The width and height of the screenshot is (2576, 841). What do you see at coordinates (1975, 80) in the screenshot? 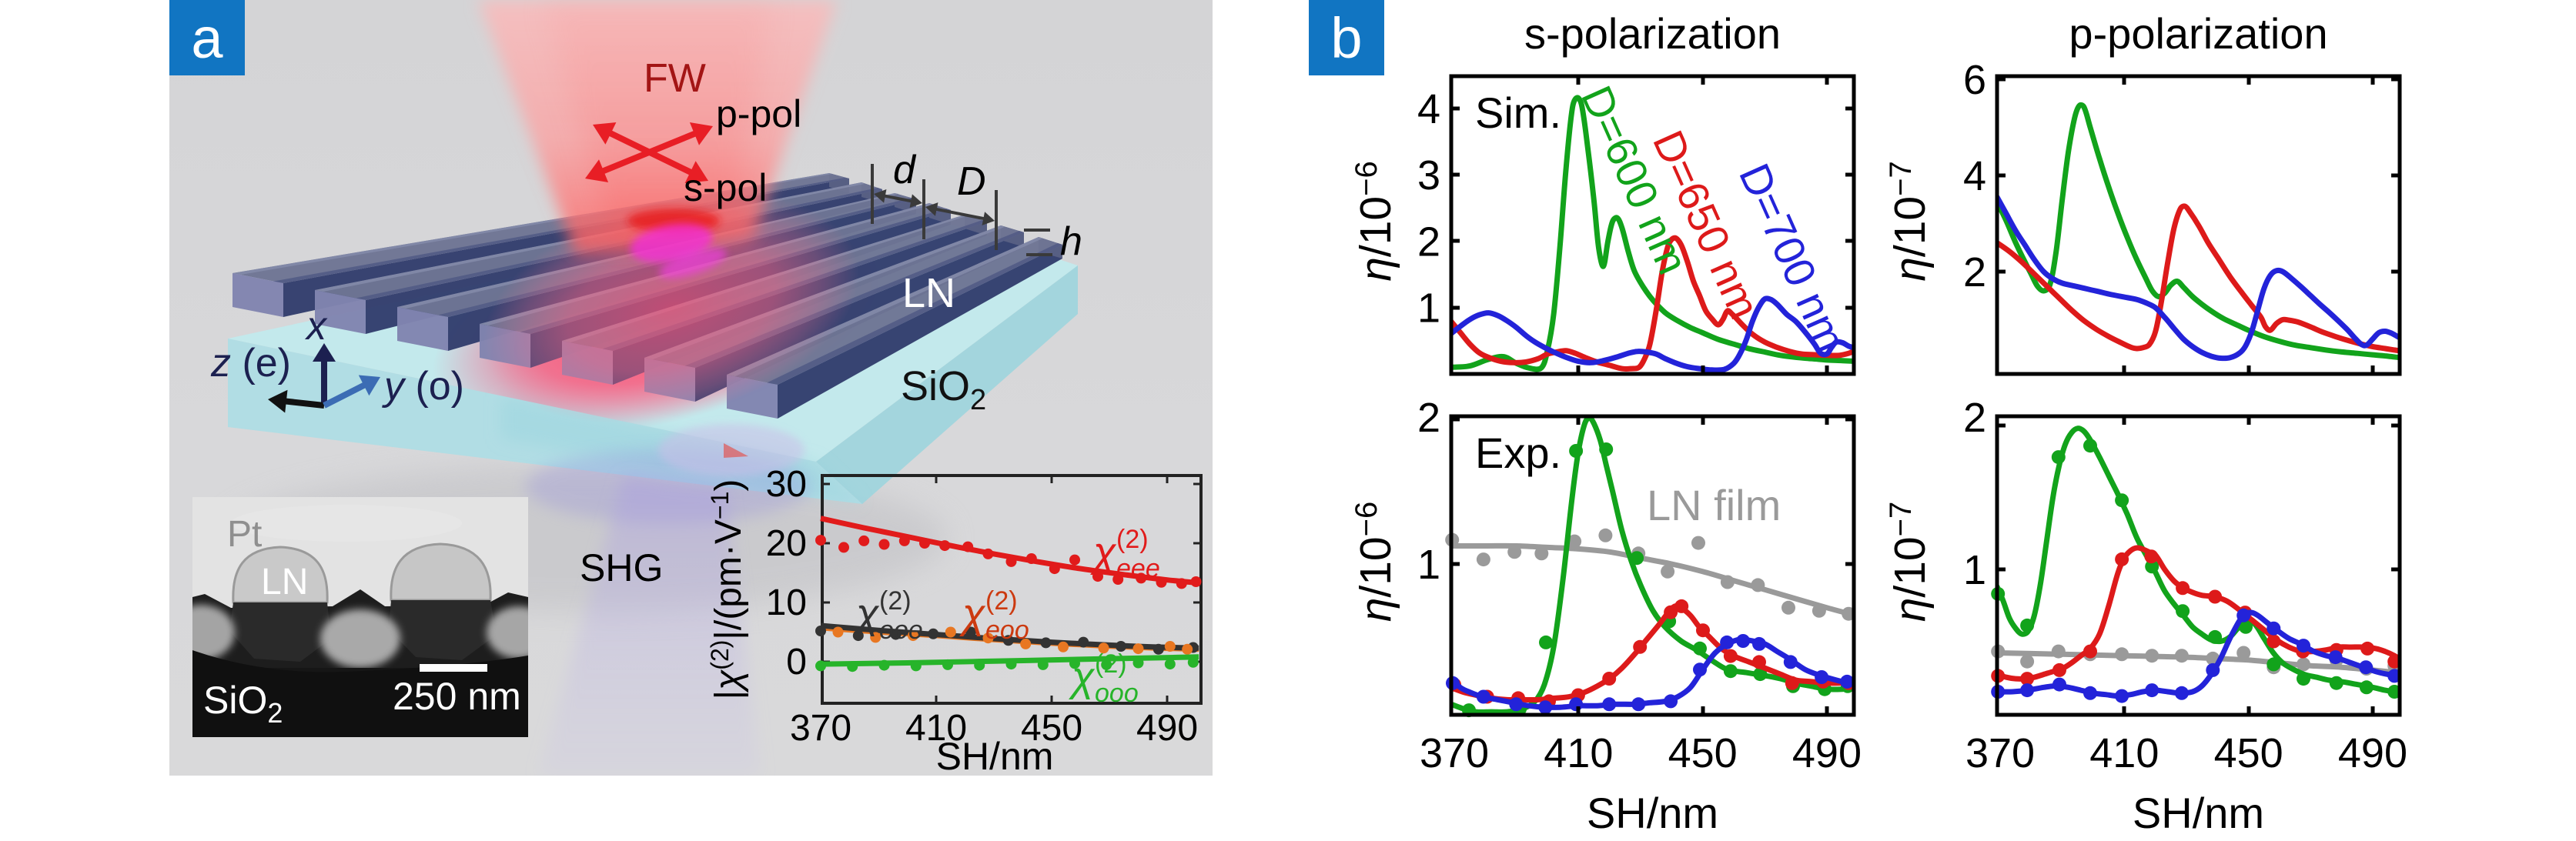
I see `svg-text: 6` at bounding box center [1975, 80].